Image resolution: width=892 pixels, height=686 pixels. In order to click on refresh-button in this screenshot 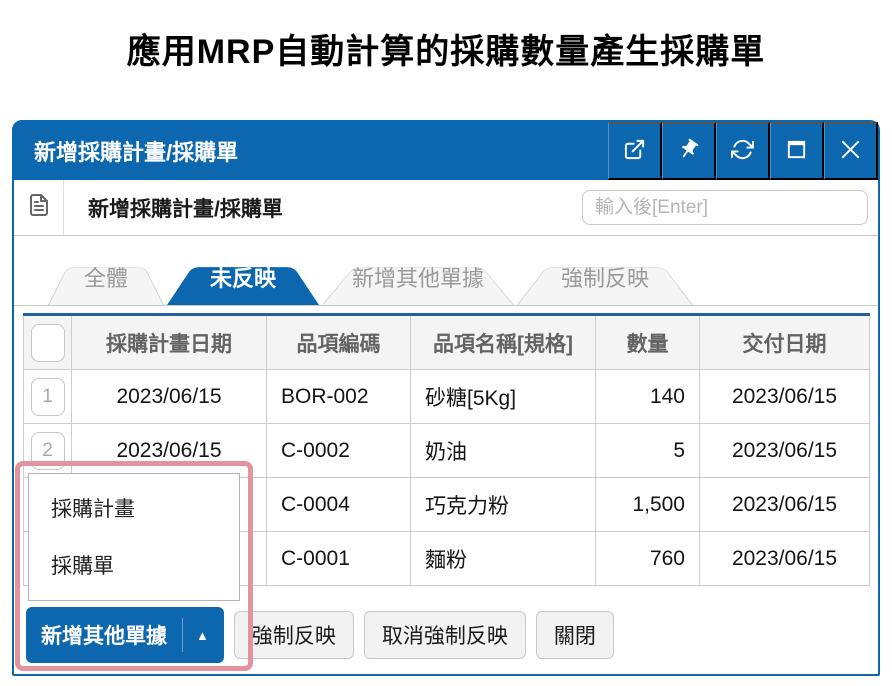, I will do `click(743, 151)`.